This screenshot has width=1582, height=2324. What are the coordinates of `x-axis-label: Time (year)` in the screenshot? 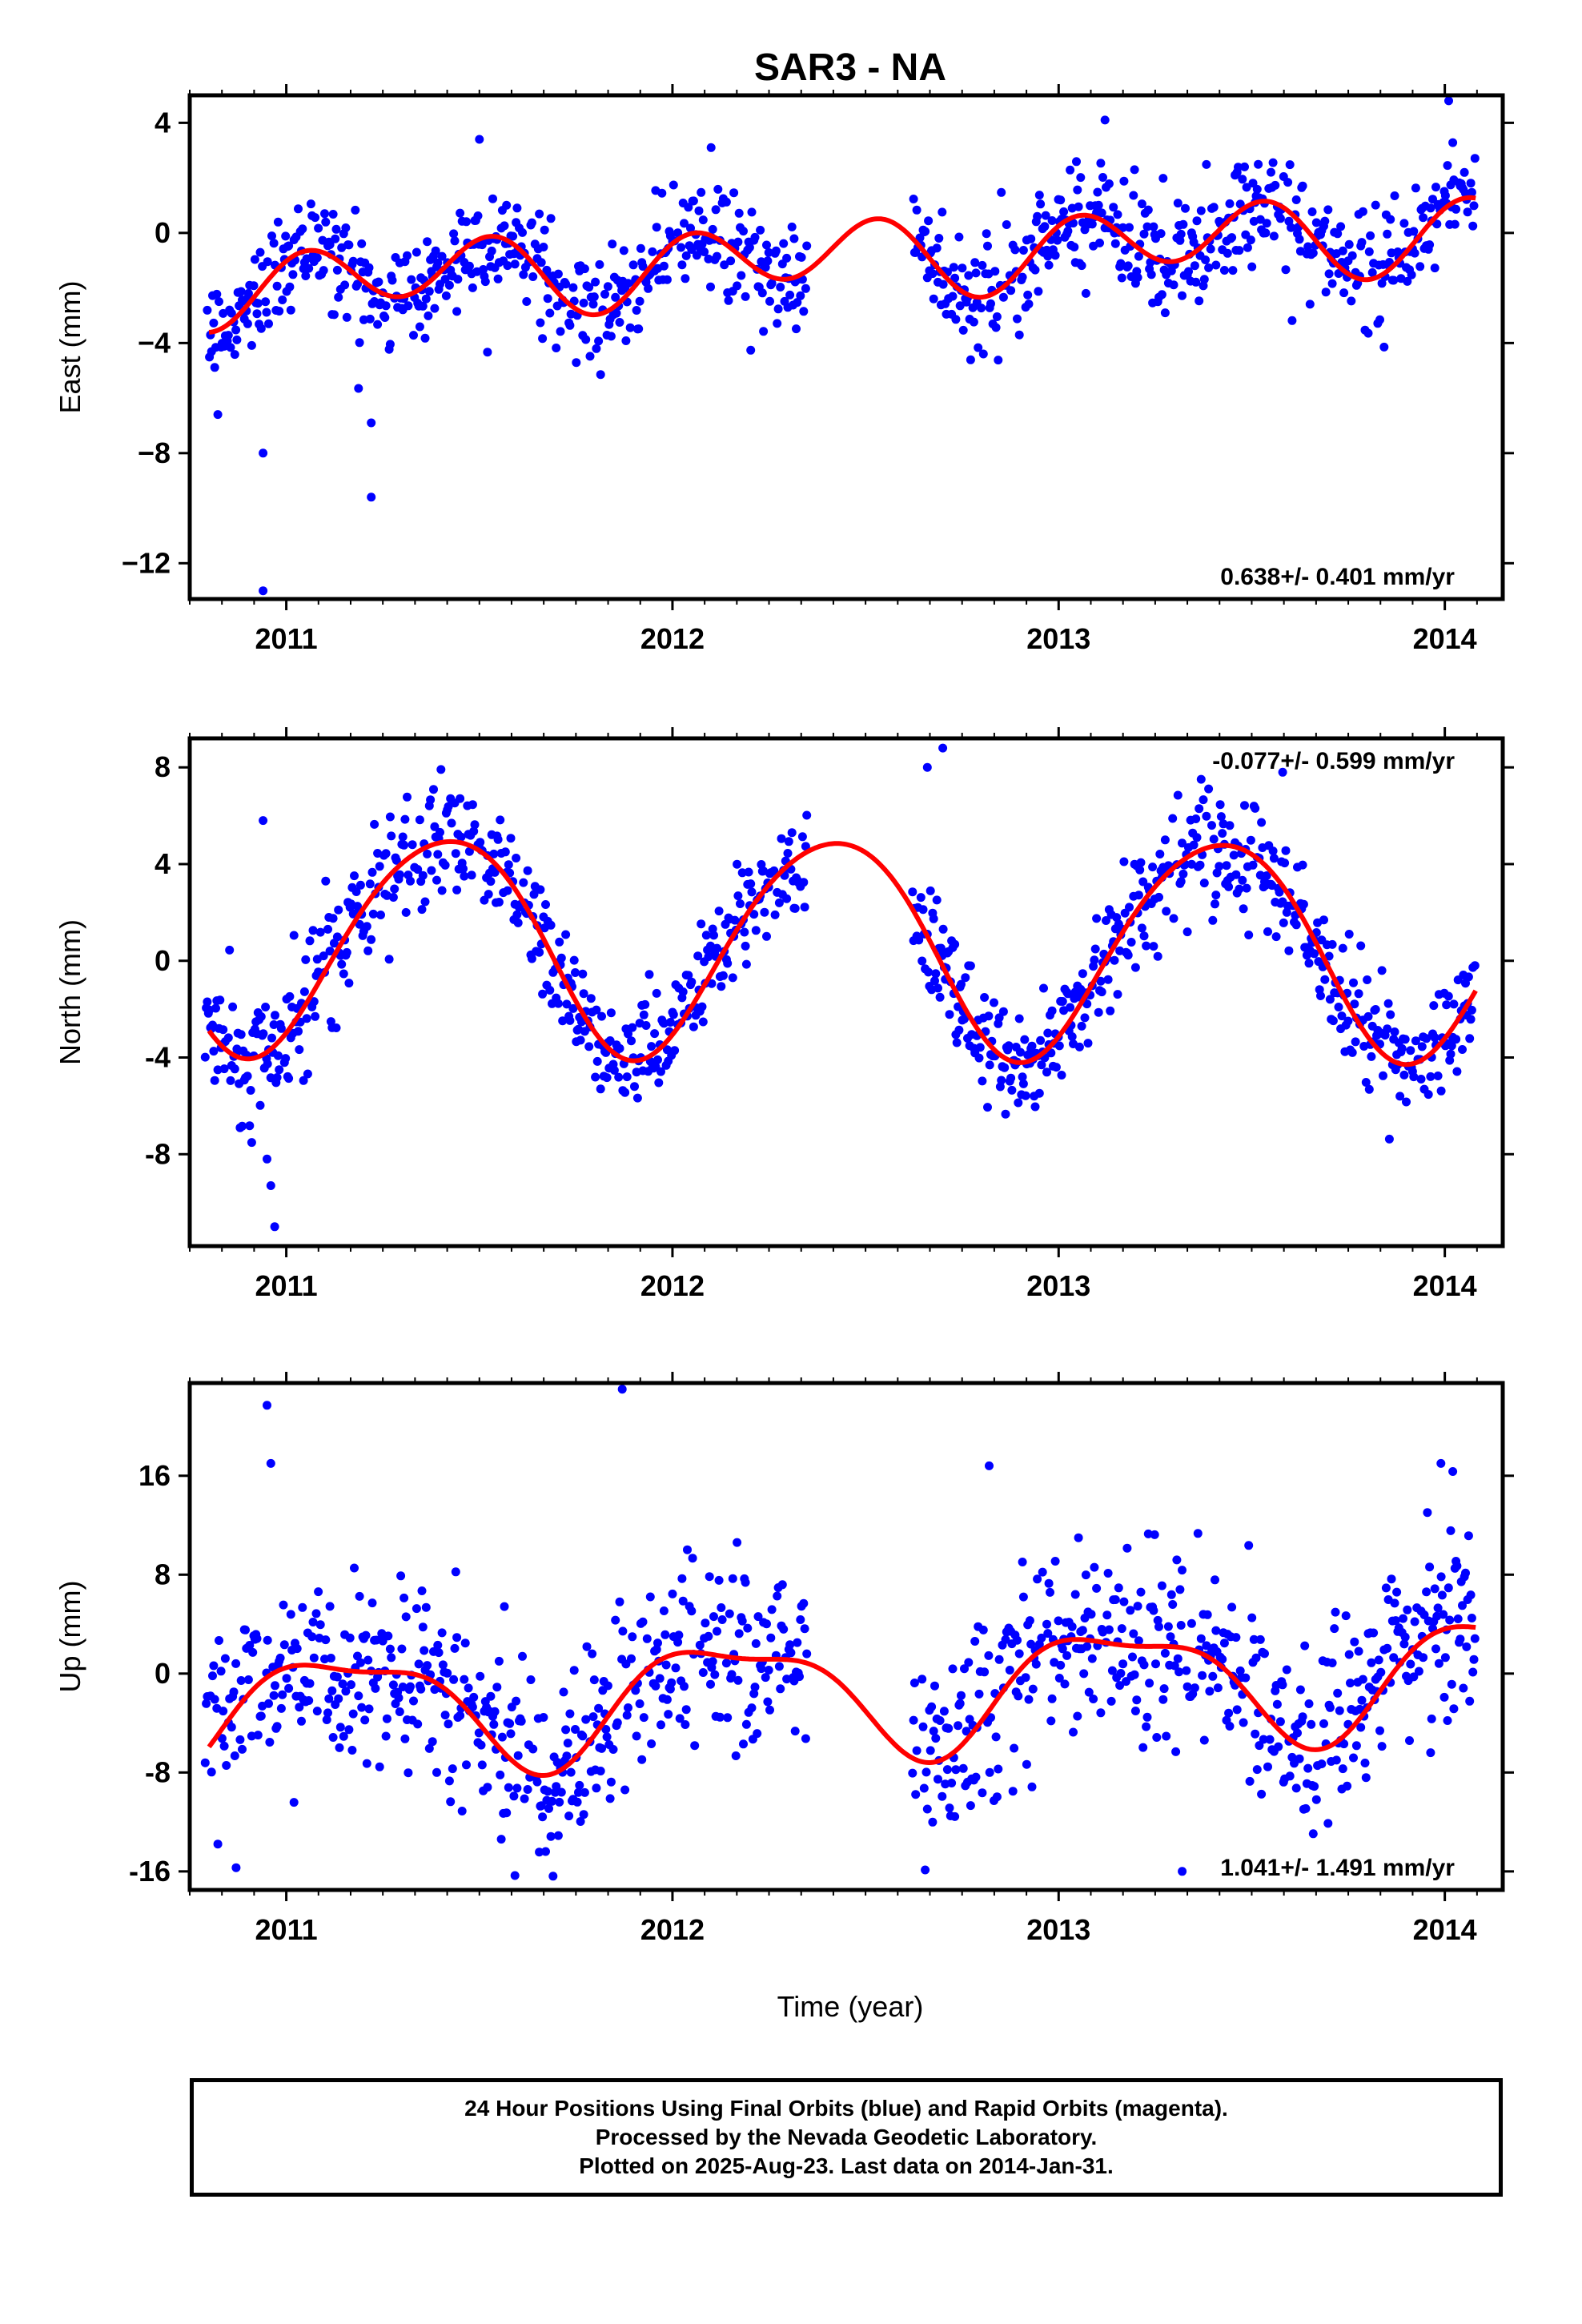 It's located at (850, 2007).